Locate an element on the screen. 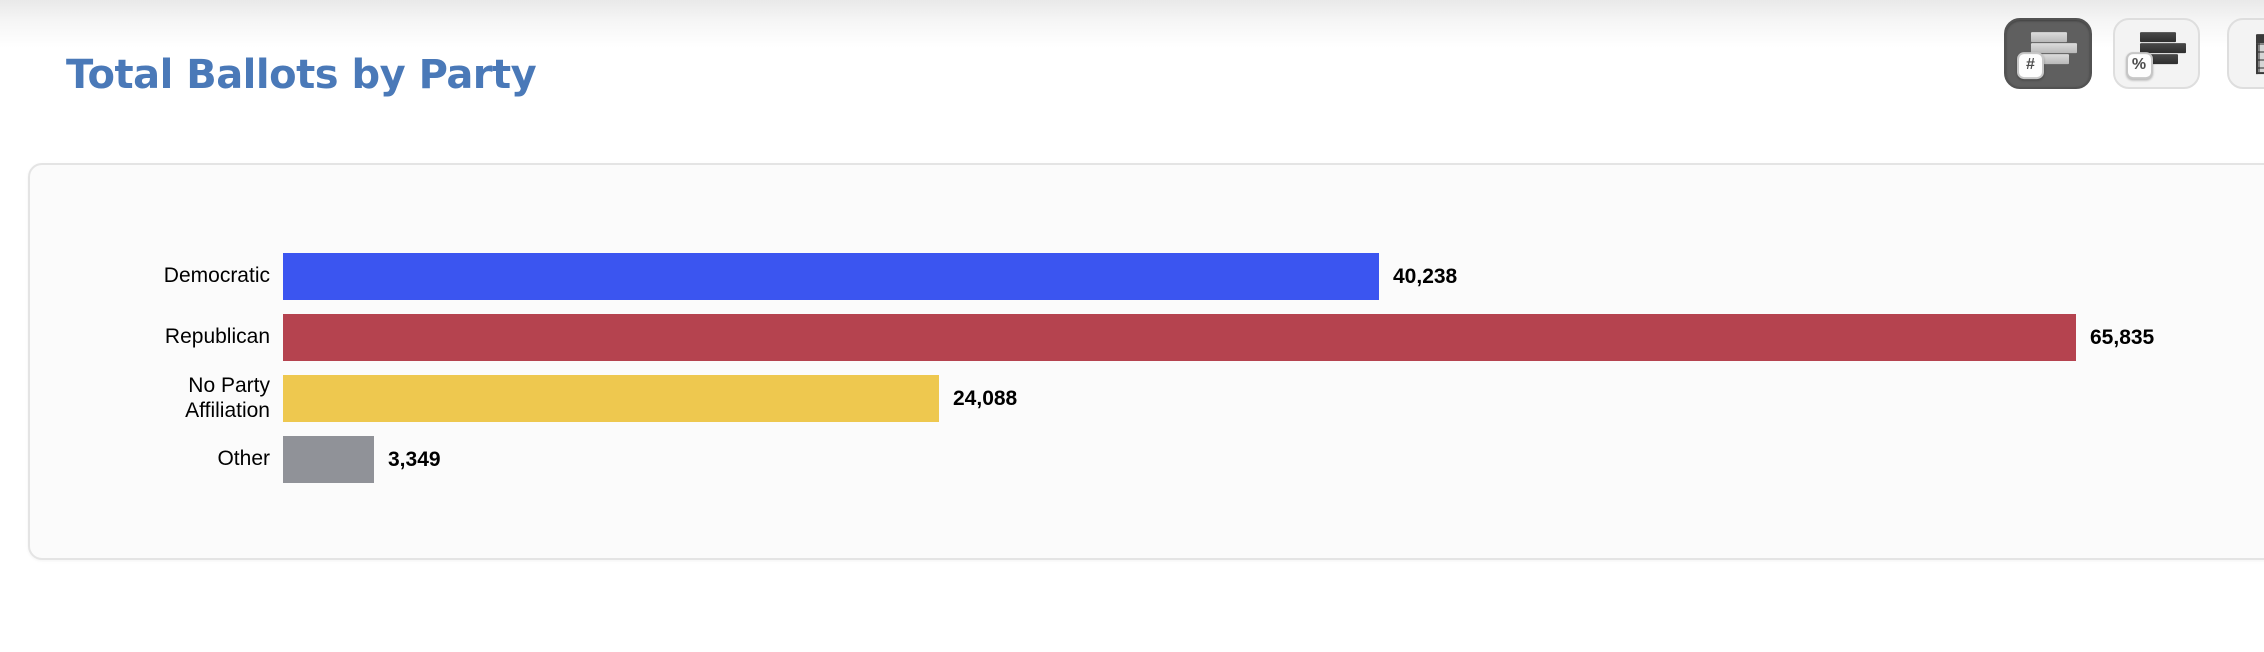 This screenshot has width=2264, height=652. category-label-no-party-affiliation: No Party Affiliation is located at coordinates (227, 397).